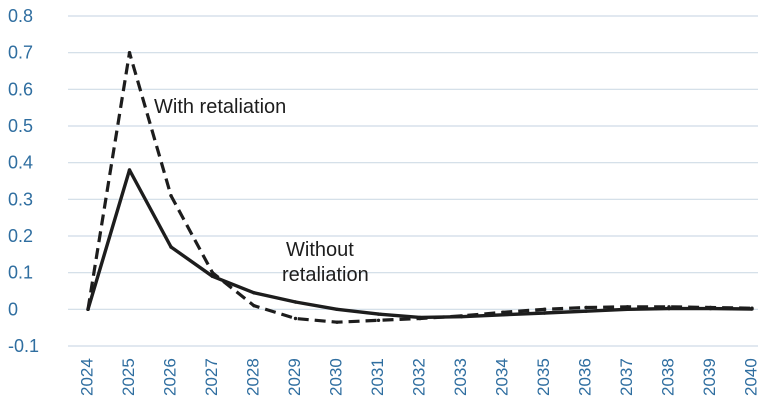  I want to click on x-tick-label: 2040, so click(750, 377).